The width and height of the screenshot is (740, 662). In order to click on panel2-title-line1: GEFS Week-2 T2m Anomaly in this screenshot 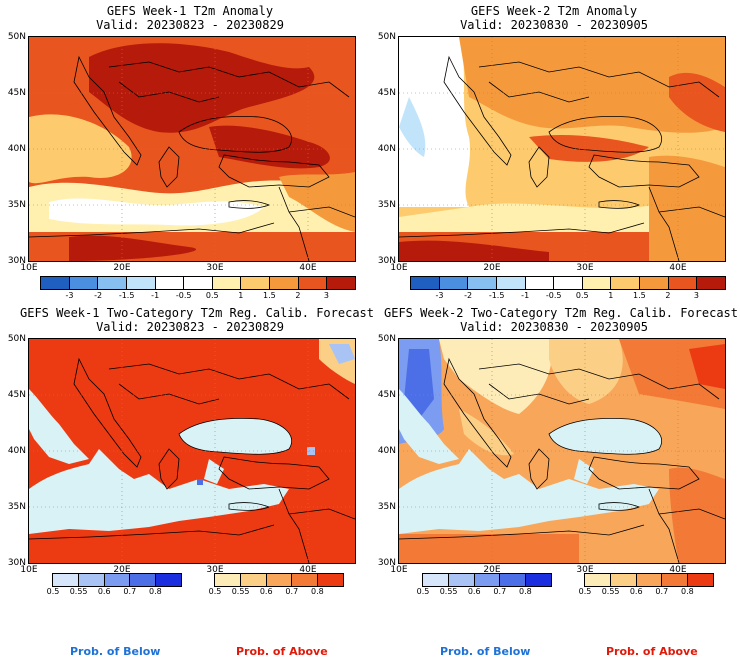, I will do `click(554, 11)`.